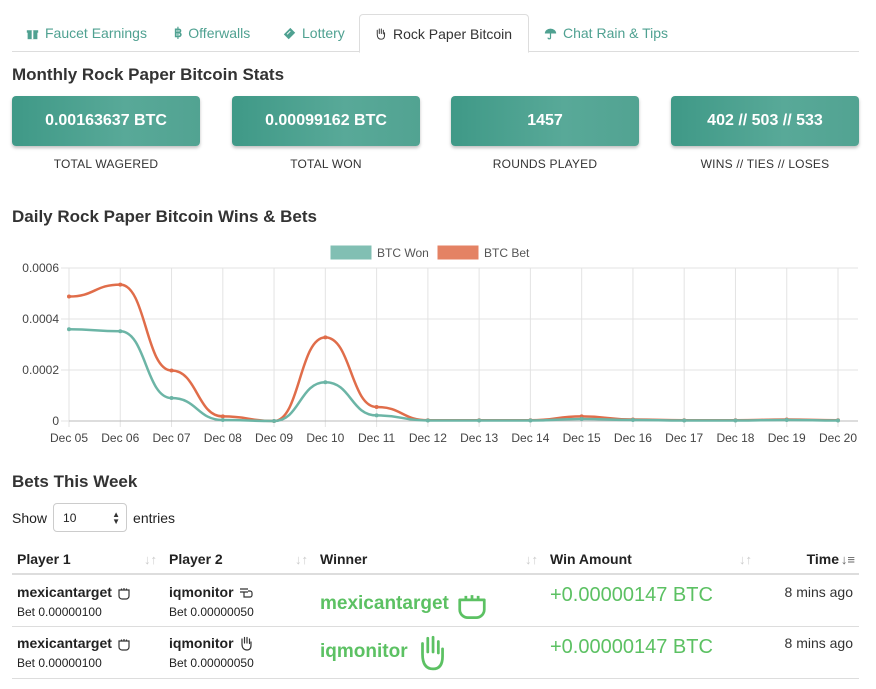 Image resolution: width=876 pixels, height=689 pixels. Describe the element at coordinates (631, 595) in the screenshot. I see `win-amount: +0.00000147 BTC` at that location.